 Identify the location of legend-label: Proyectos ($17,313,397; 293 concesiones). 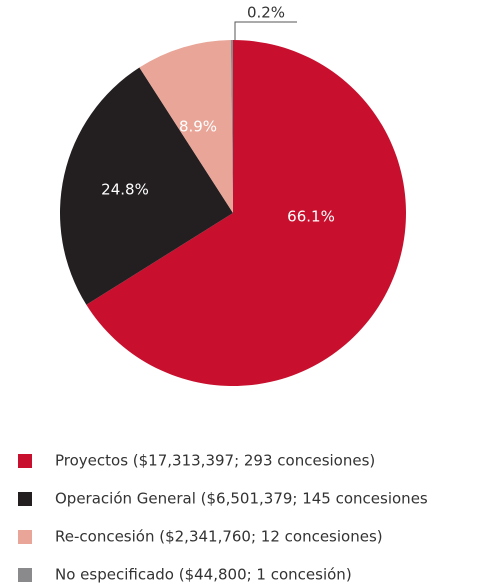
(215, 461).